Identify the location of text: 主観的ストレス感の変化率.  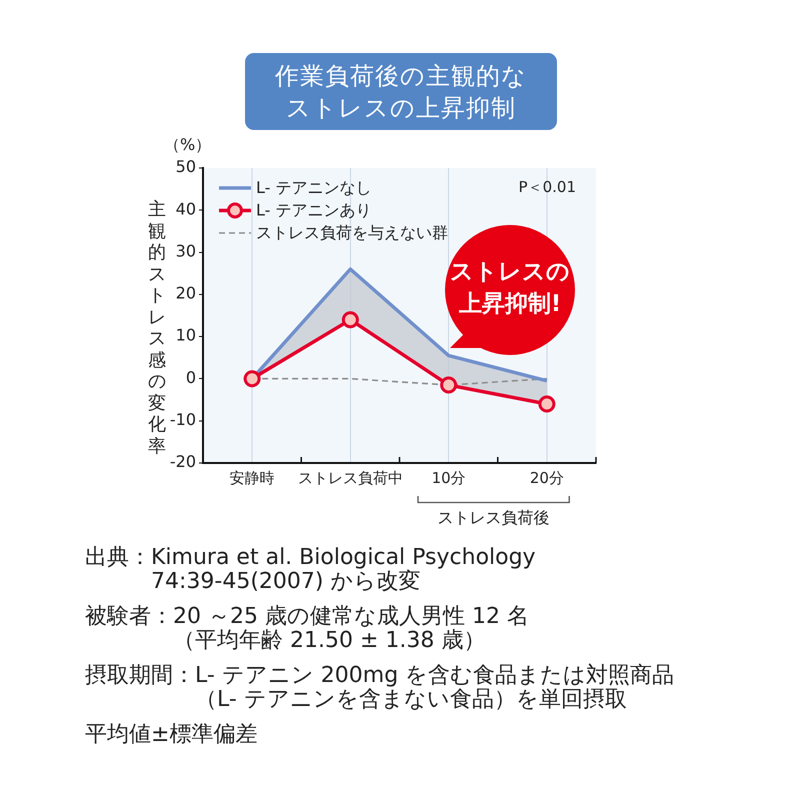
(157, 327).